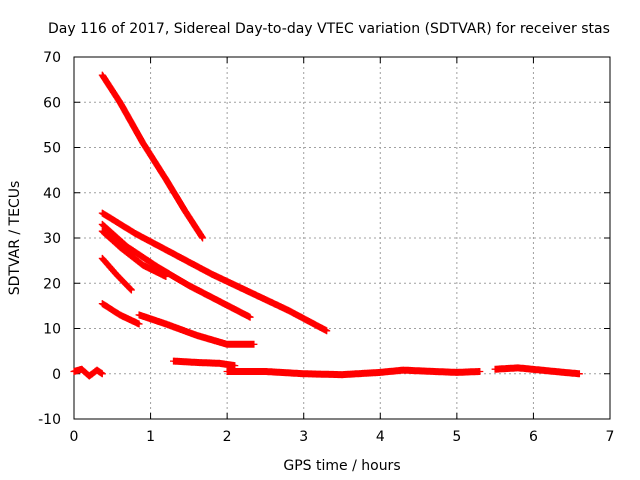  What do you see at coordinates (303, 437) in the screenshot?
I see `x-tick-label: 3` at bounding box center [303, 437].